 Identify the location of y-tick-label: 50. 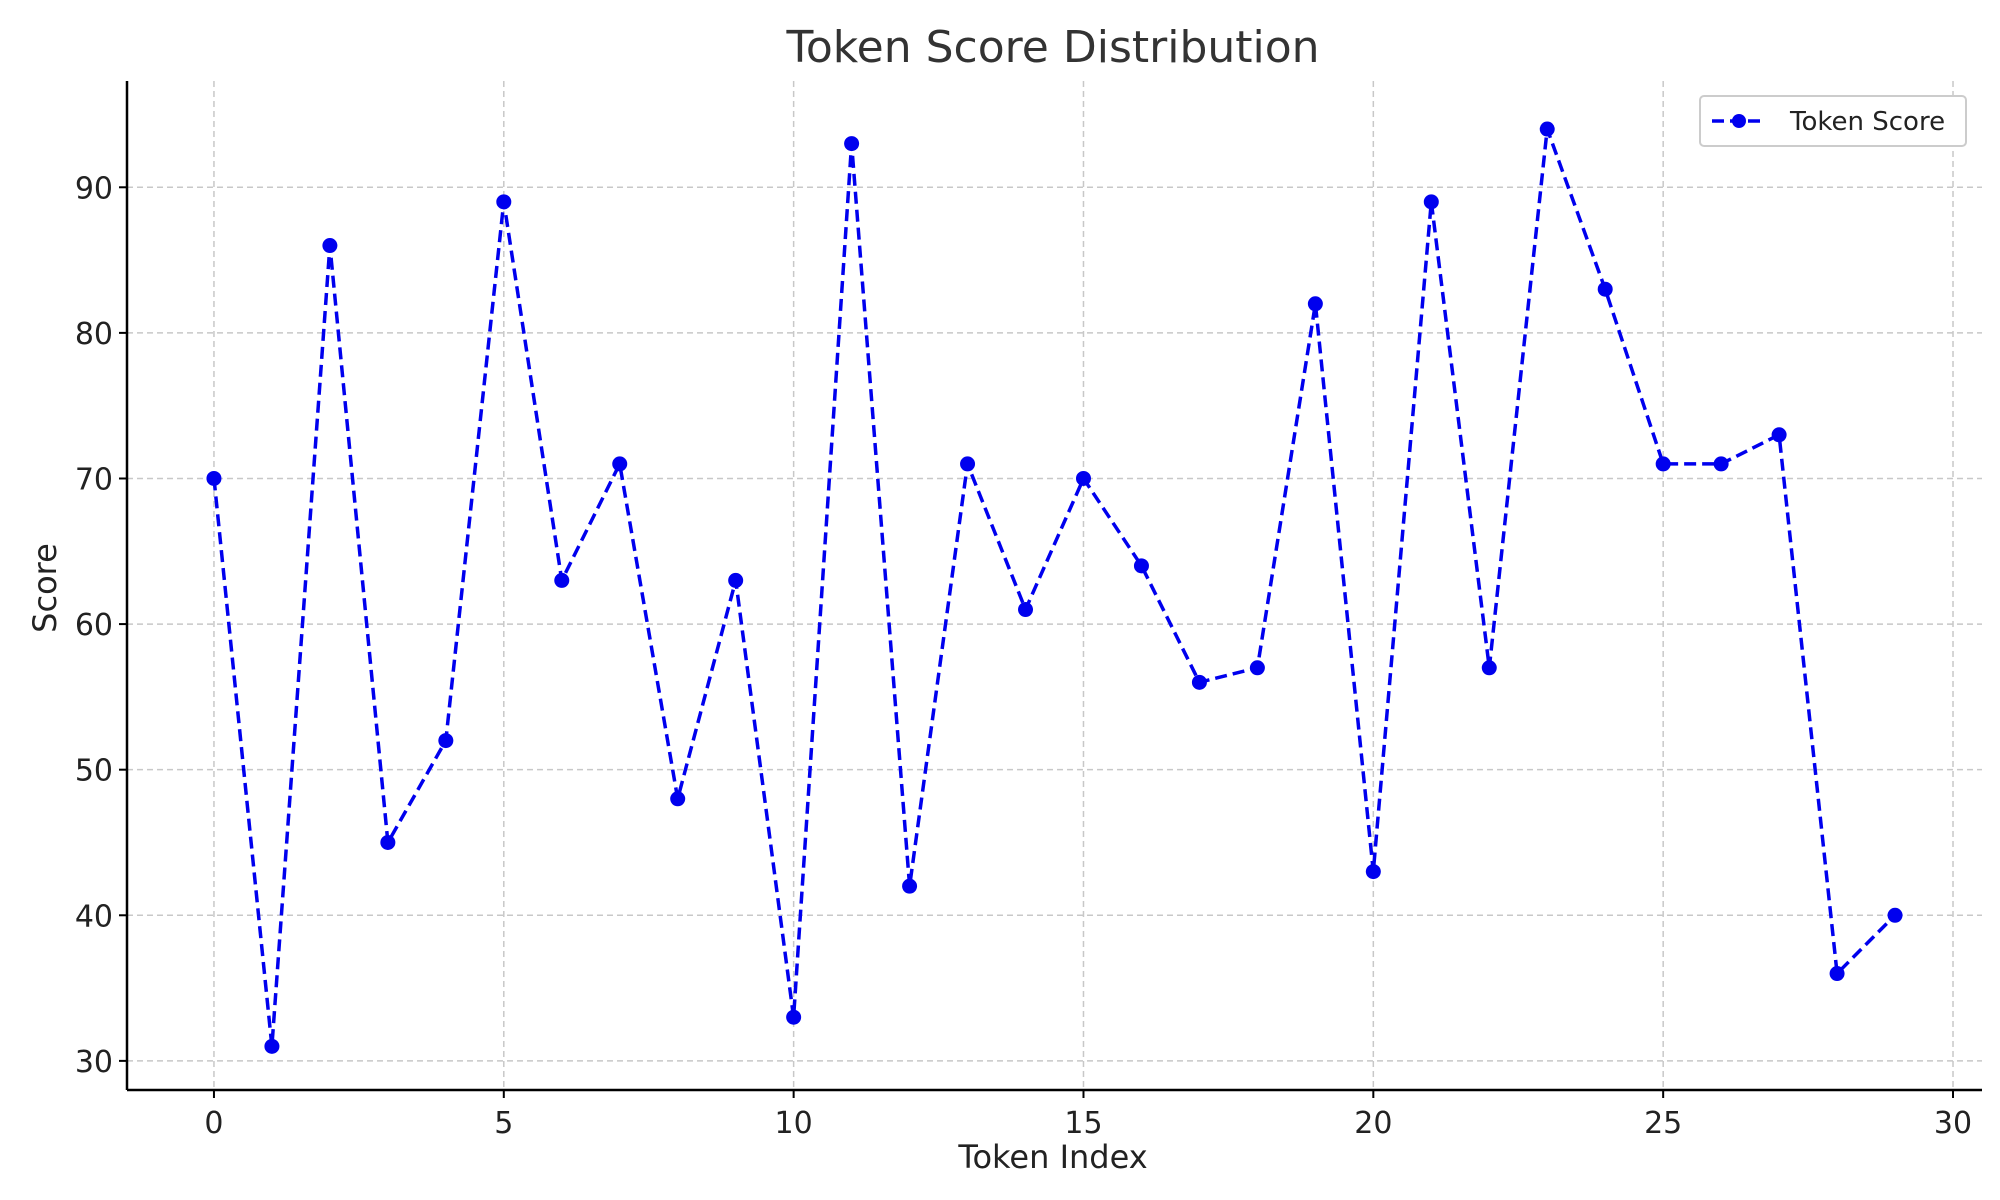
(94, 771).